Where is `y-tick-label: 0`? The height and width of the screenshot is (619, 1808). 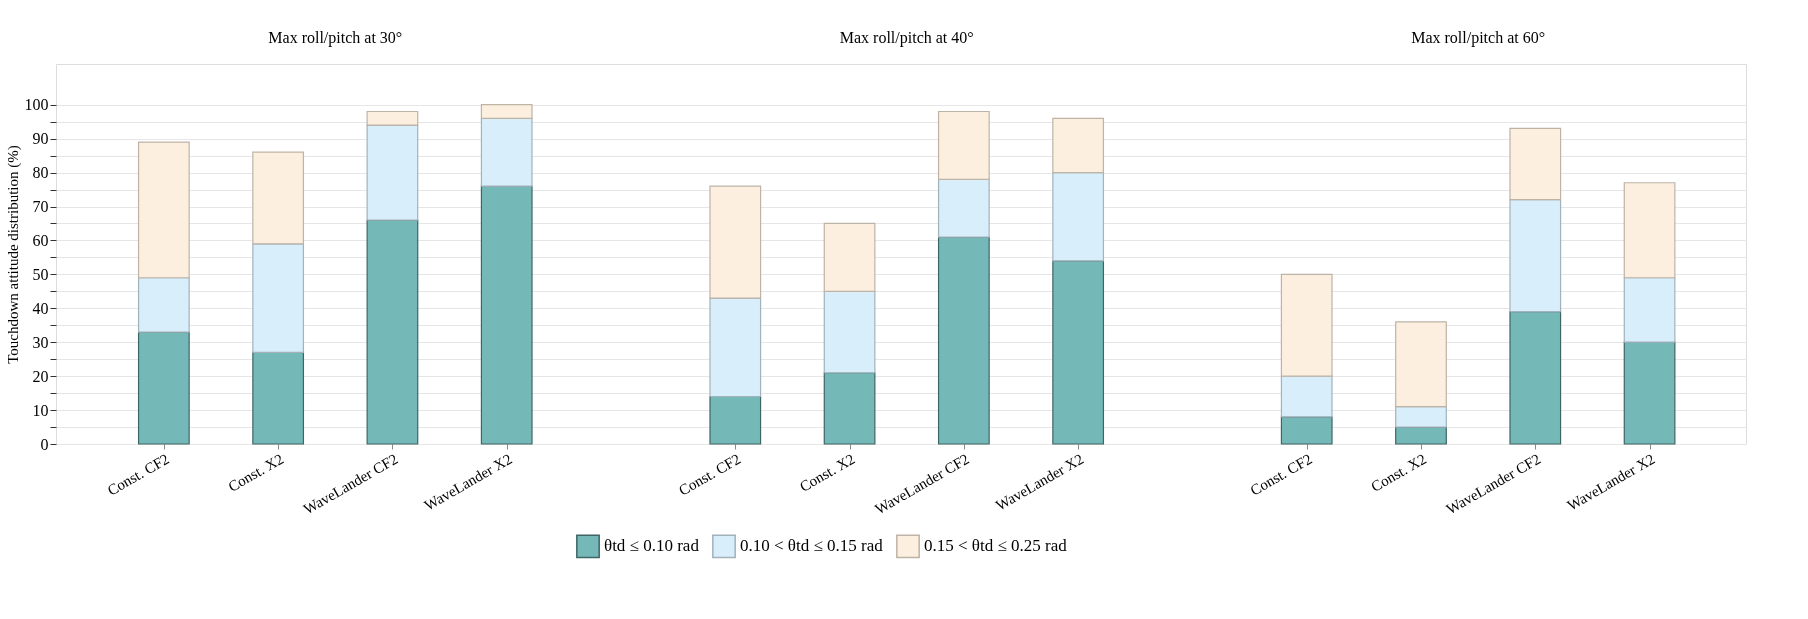 y-tick-label: 0 is located at coordinates (44, 444).